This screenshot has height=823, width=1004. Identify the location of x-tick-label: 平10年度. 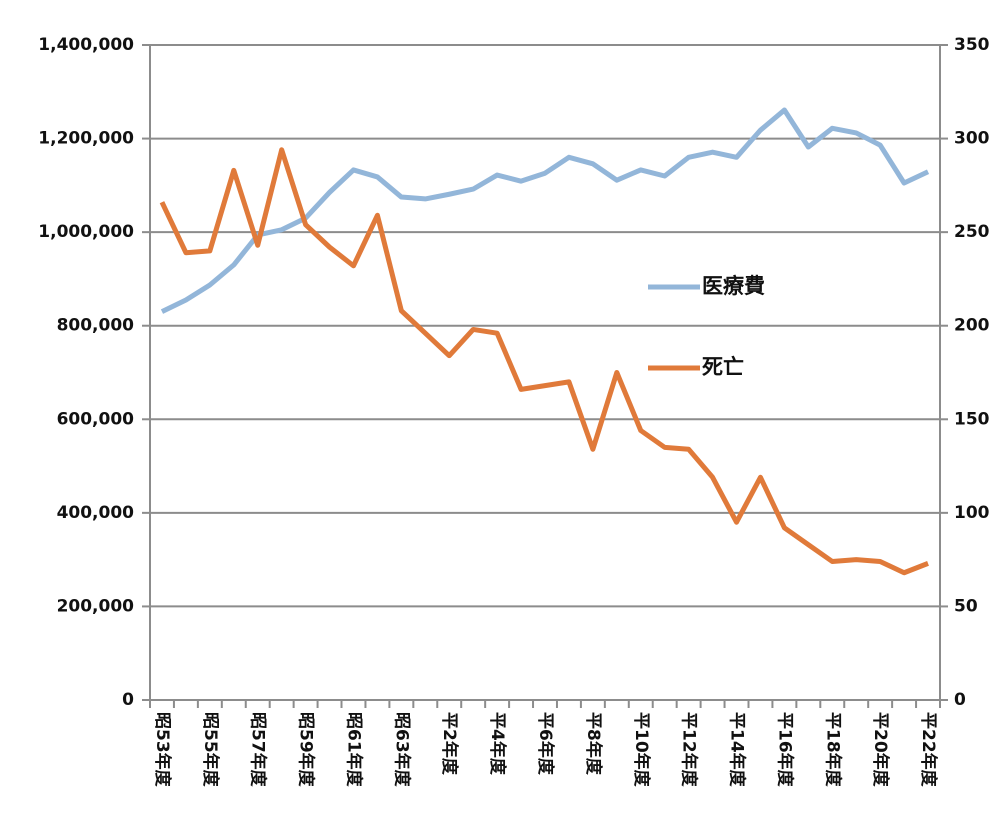
(641, 750).